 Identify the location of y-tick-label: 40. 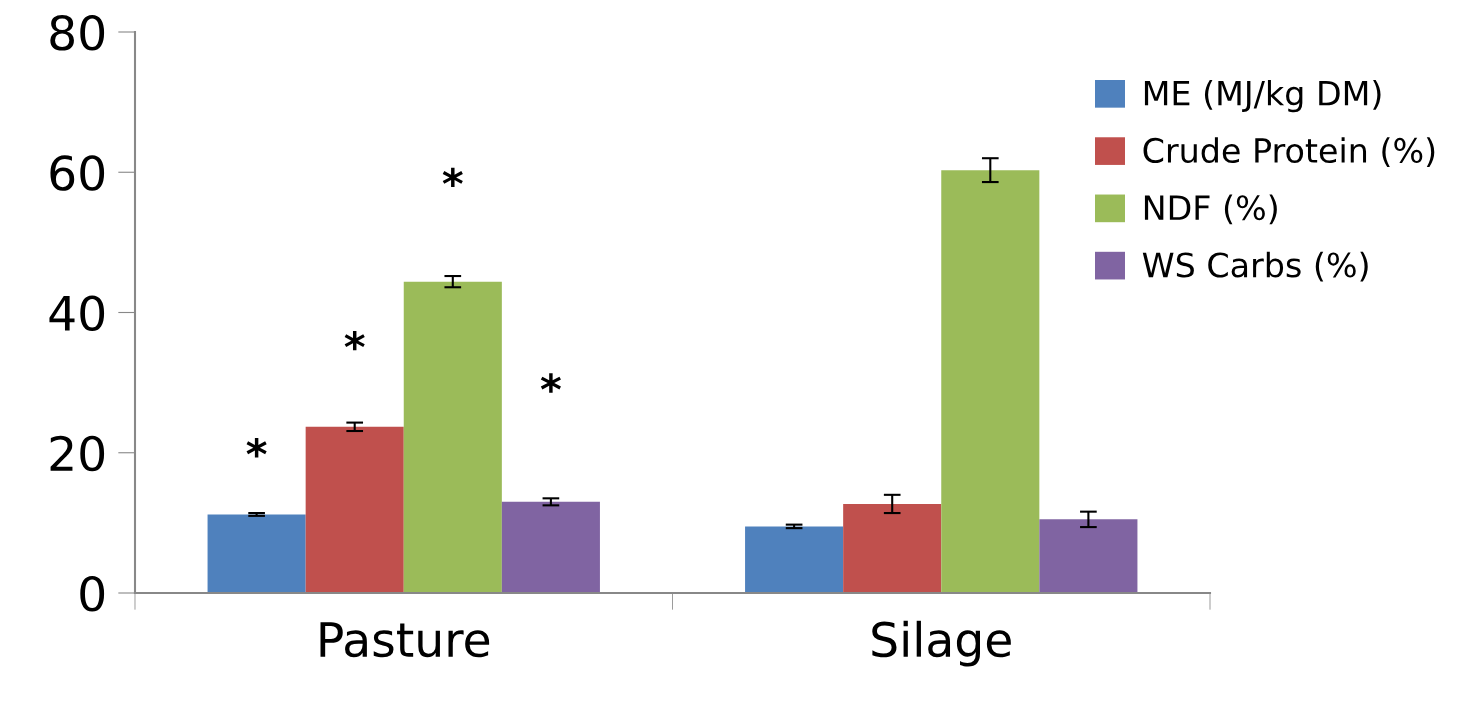
(77, 313).